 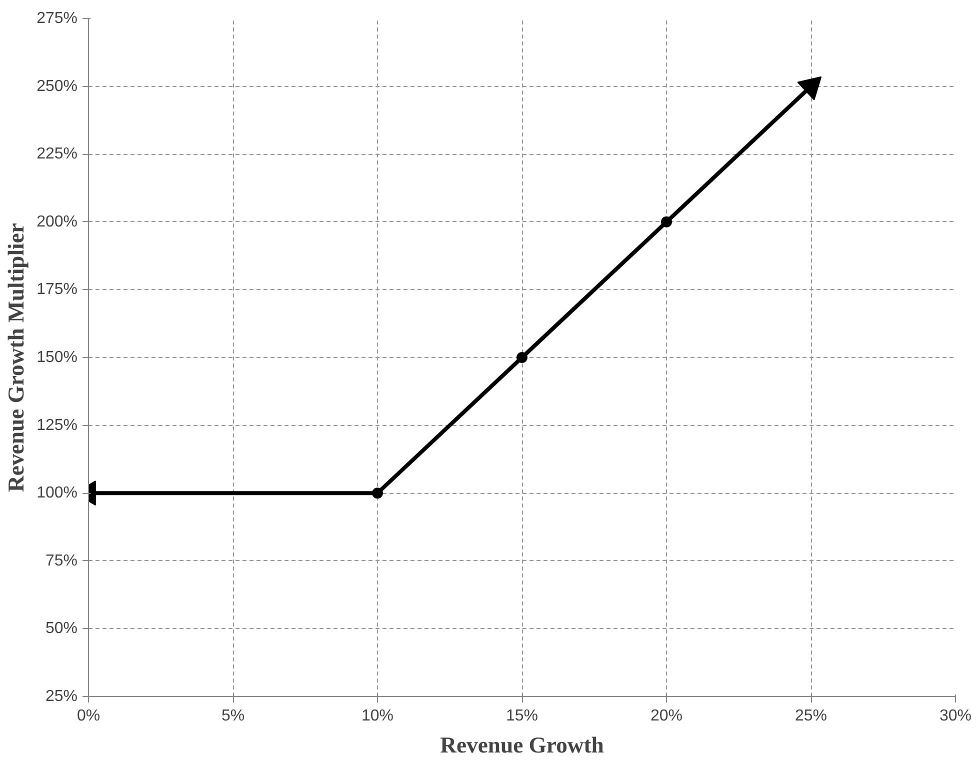 I want to click on y-tick-label: 225%, so click(x=57, y=154).